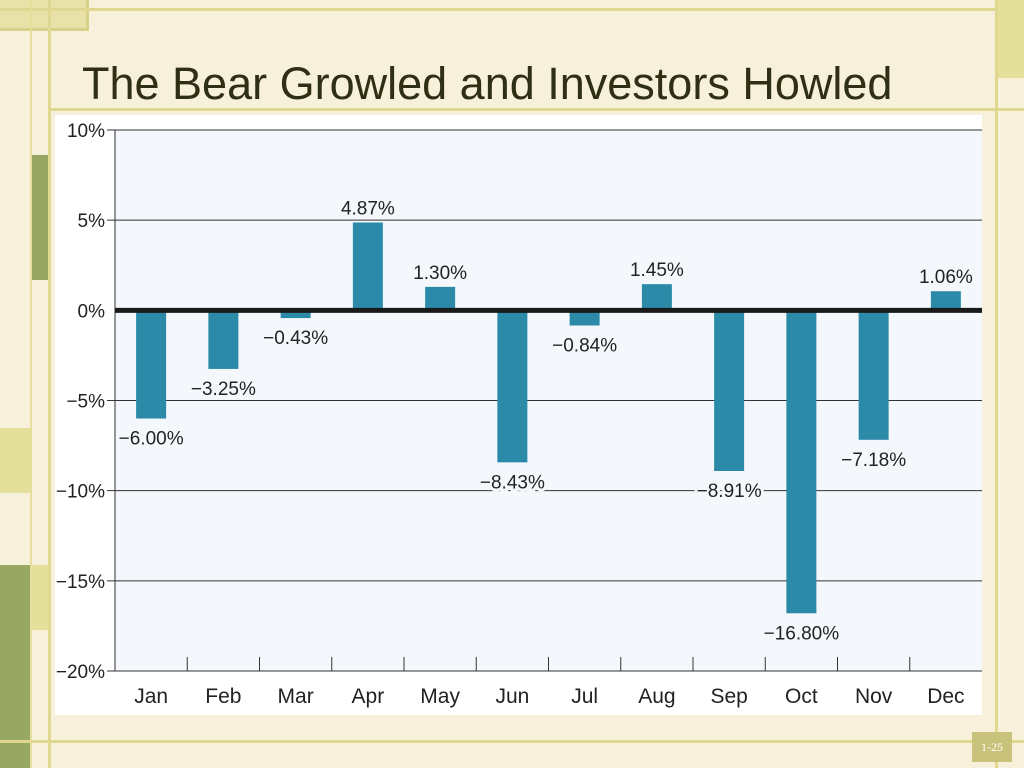 The image size is (1024, 768). I want to click on x-tick-label: Aug, so click(656, 696).